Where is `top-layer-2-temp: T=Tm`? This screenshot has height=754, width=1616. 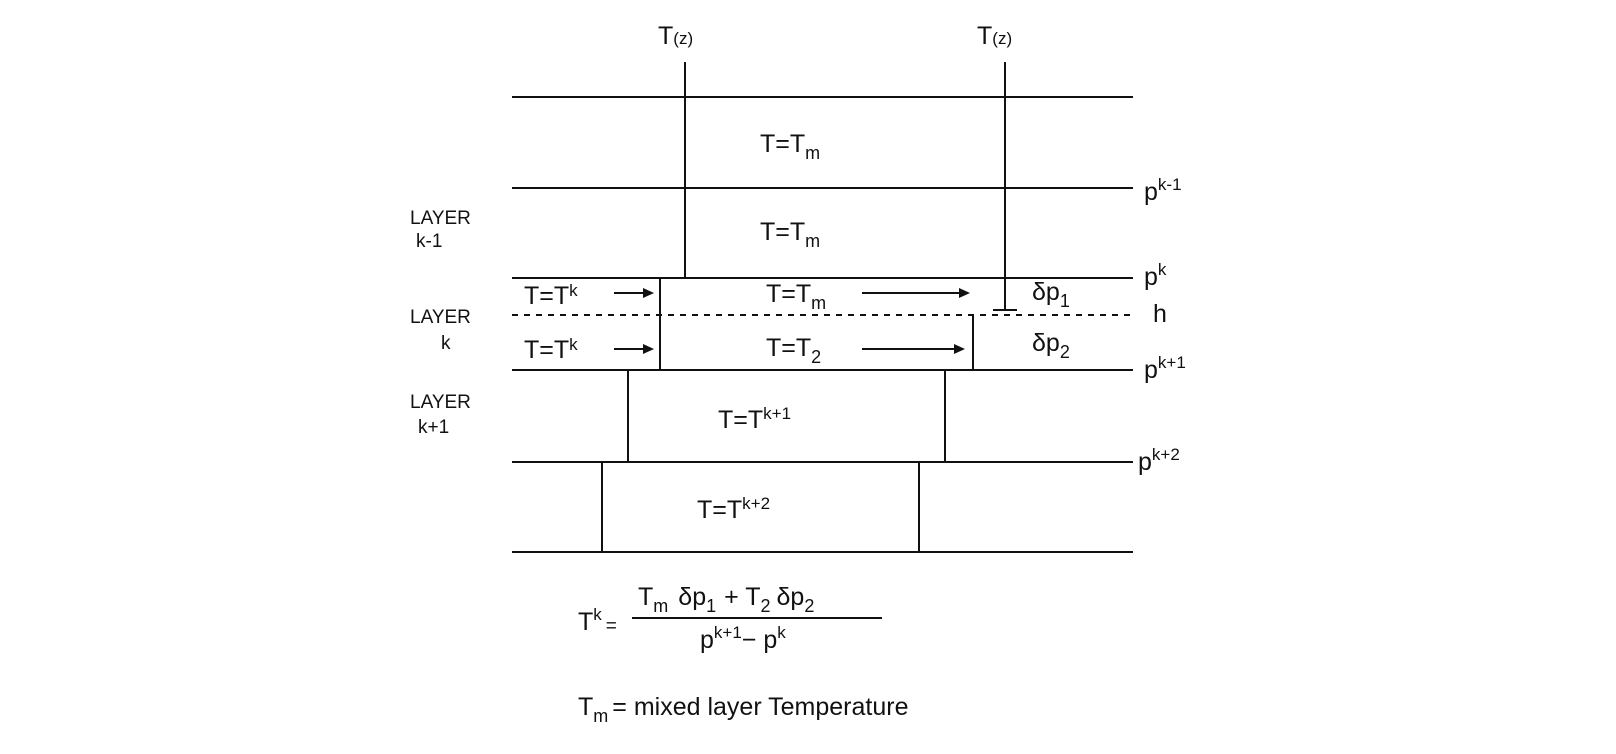
top-layer-2-temp: T=Tm is located at coordinates (790, 234).